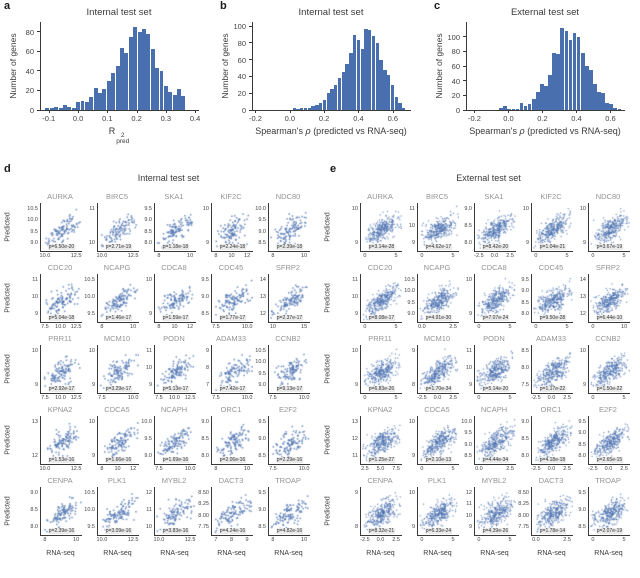  Describe the element at coordinates (545, 131) in the screenshot. I see `panel-c-xlabel: Spearman's ρ (predicted vs RNA-seq)` at that location.